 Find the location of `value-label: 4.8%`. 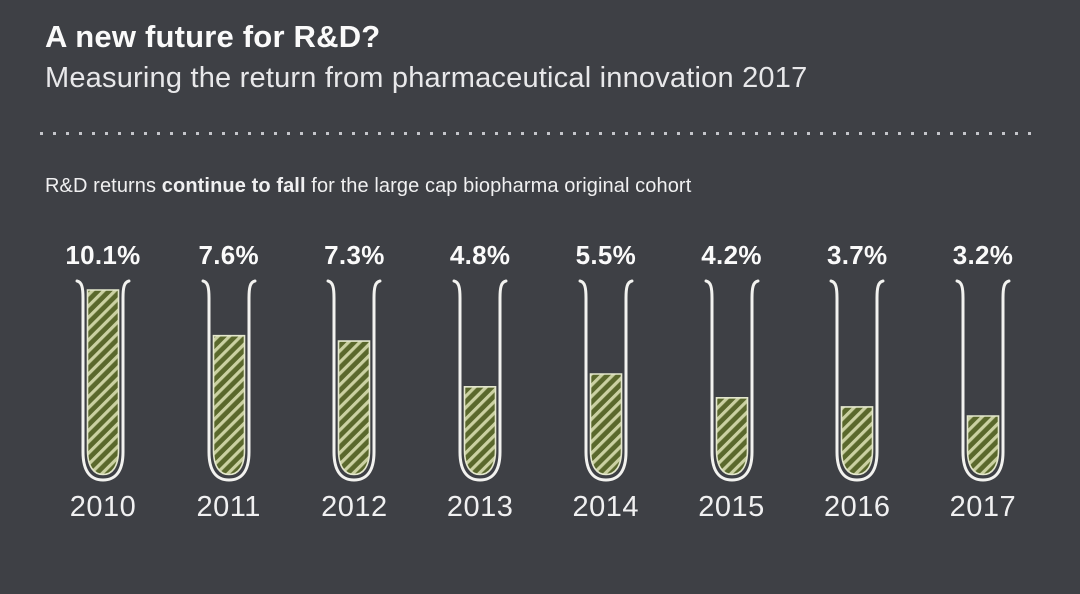

value-label: 4.8% is located at coordinates (480, 254).